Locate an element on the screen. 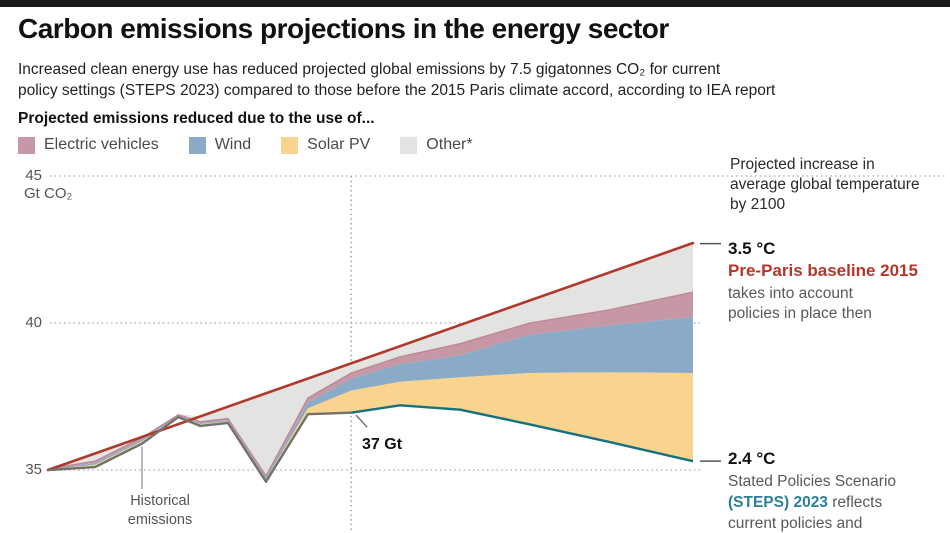 Image resolution: width=950 pixels, height=533 pixels. legend-item-wind: Wind is located at coordinates (220, 145).